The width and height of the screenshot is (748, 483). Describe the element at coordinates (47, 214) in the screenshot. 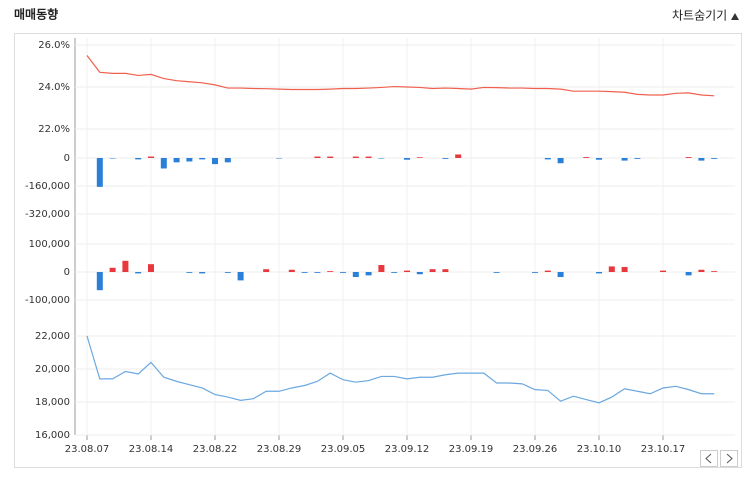

I see `y-tick-label: -320,000` at that location.